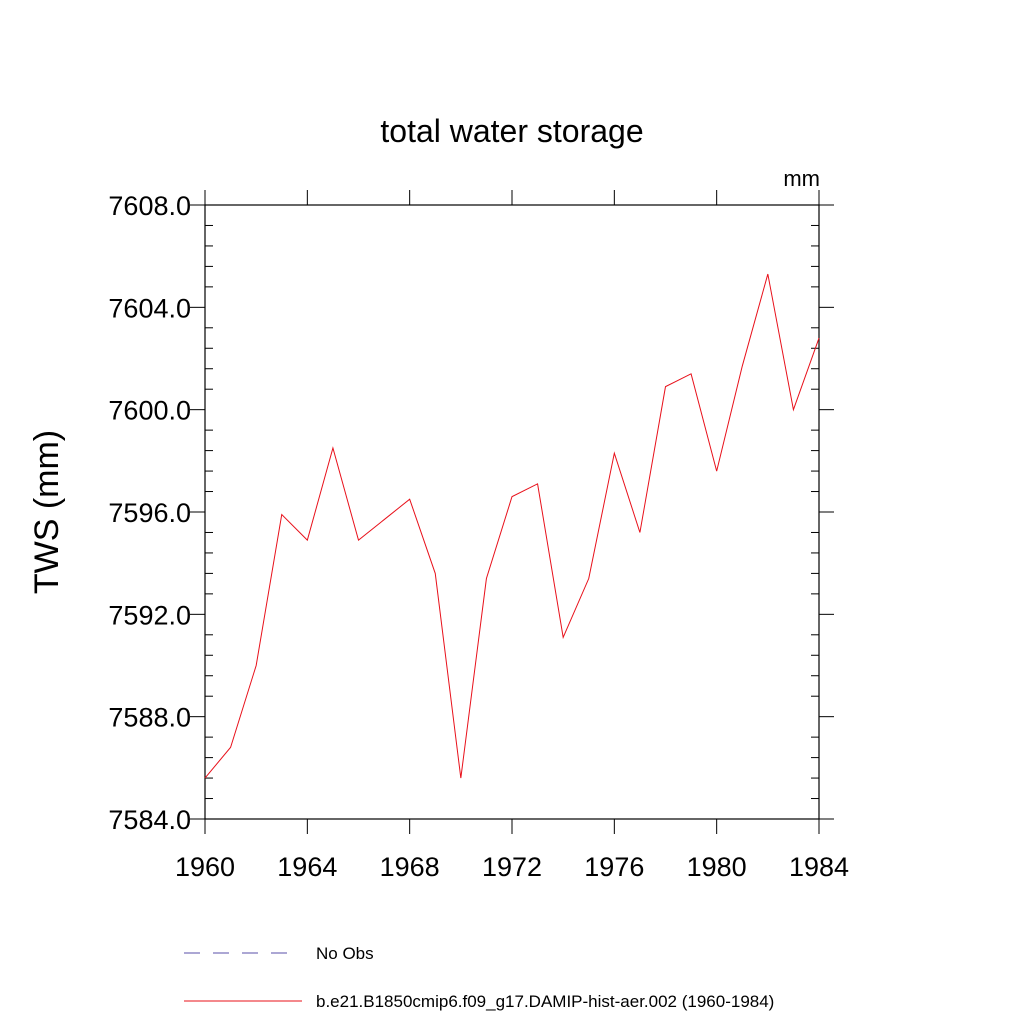  What do you see at coordinates (801, 178) in the screenshot?
I see `units-label: mm` at bounding box center [801, 178].